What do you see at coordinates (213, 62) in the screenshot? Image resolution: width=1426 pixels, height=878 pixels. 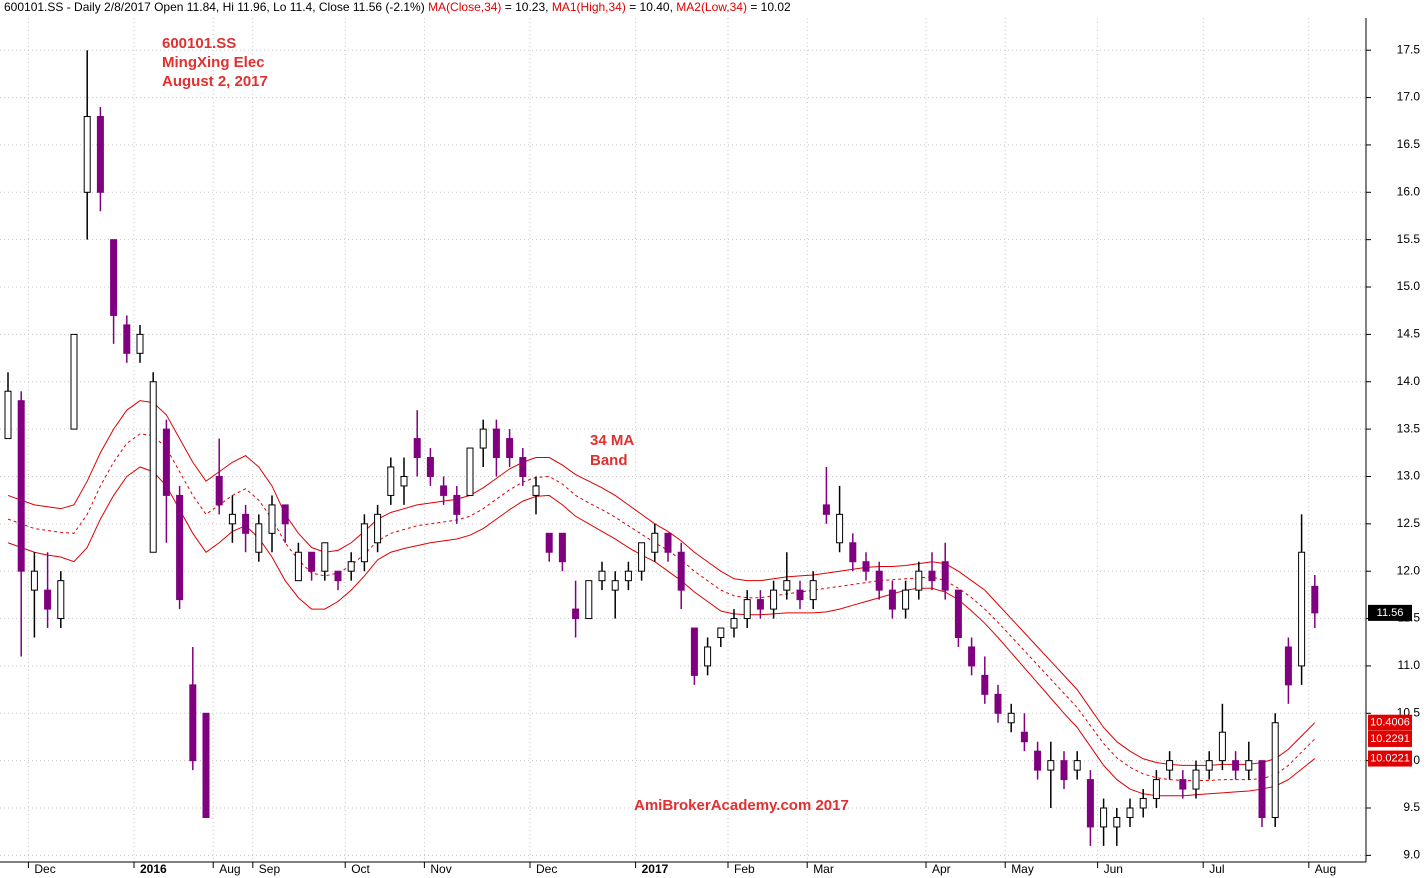 I see `annotation: MingXing Elec` at bounding box center [213, 62].